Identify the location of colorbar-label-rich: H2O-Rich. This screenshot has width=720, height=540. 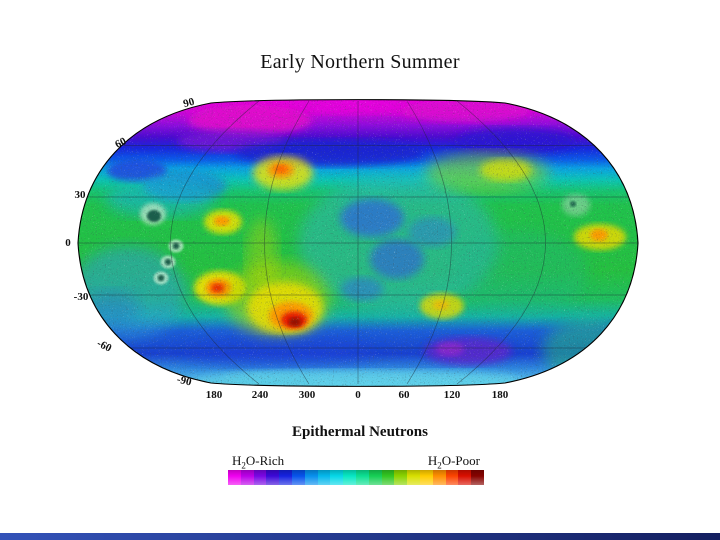
(258, 462).